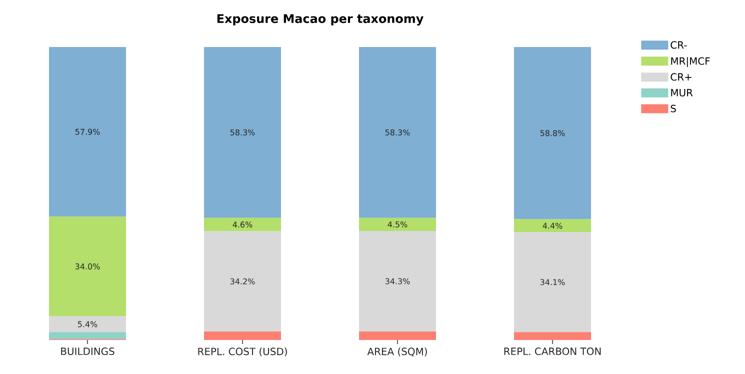  I want to click on legend-label: S, so click(673, 108).